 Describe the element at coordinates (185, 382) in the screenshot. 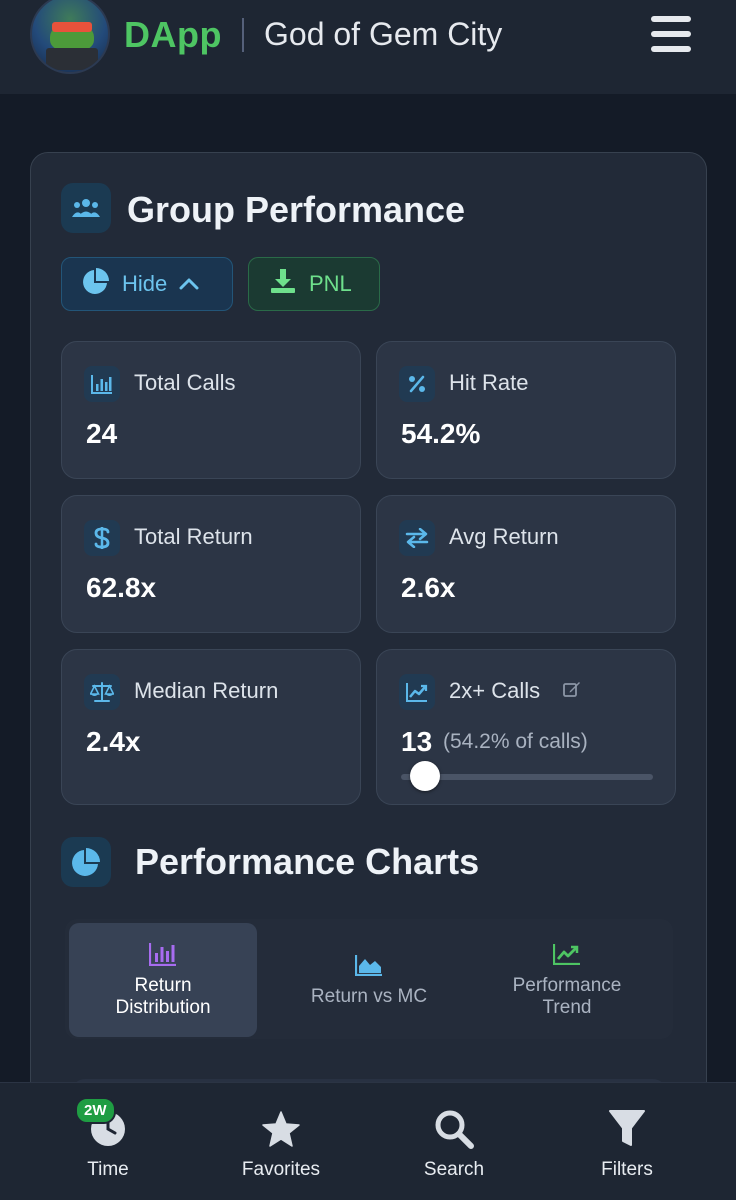

I see `stat-label: Total Calls` at that location.